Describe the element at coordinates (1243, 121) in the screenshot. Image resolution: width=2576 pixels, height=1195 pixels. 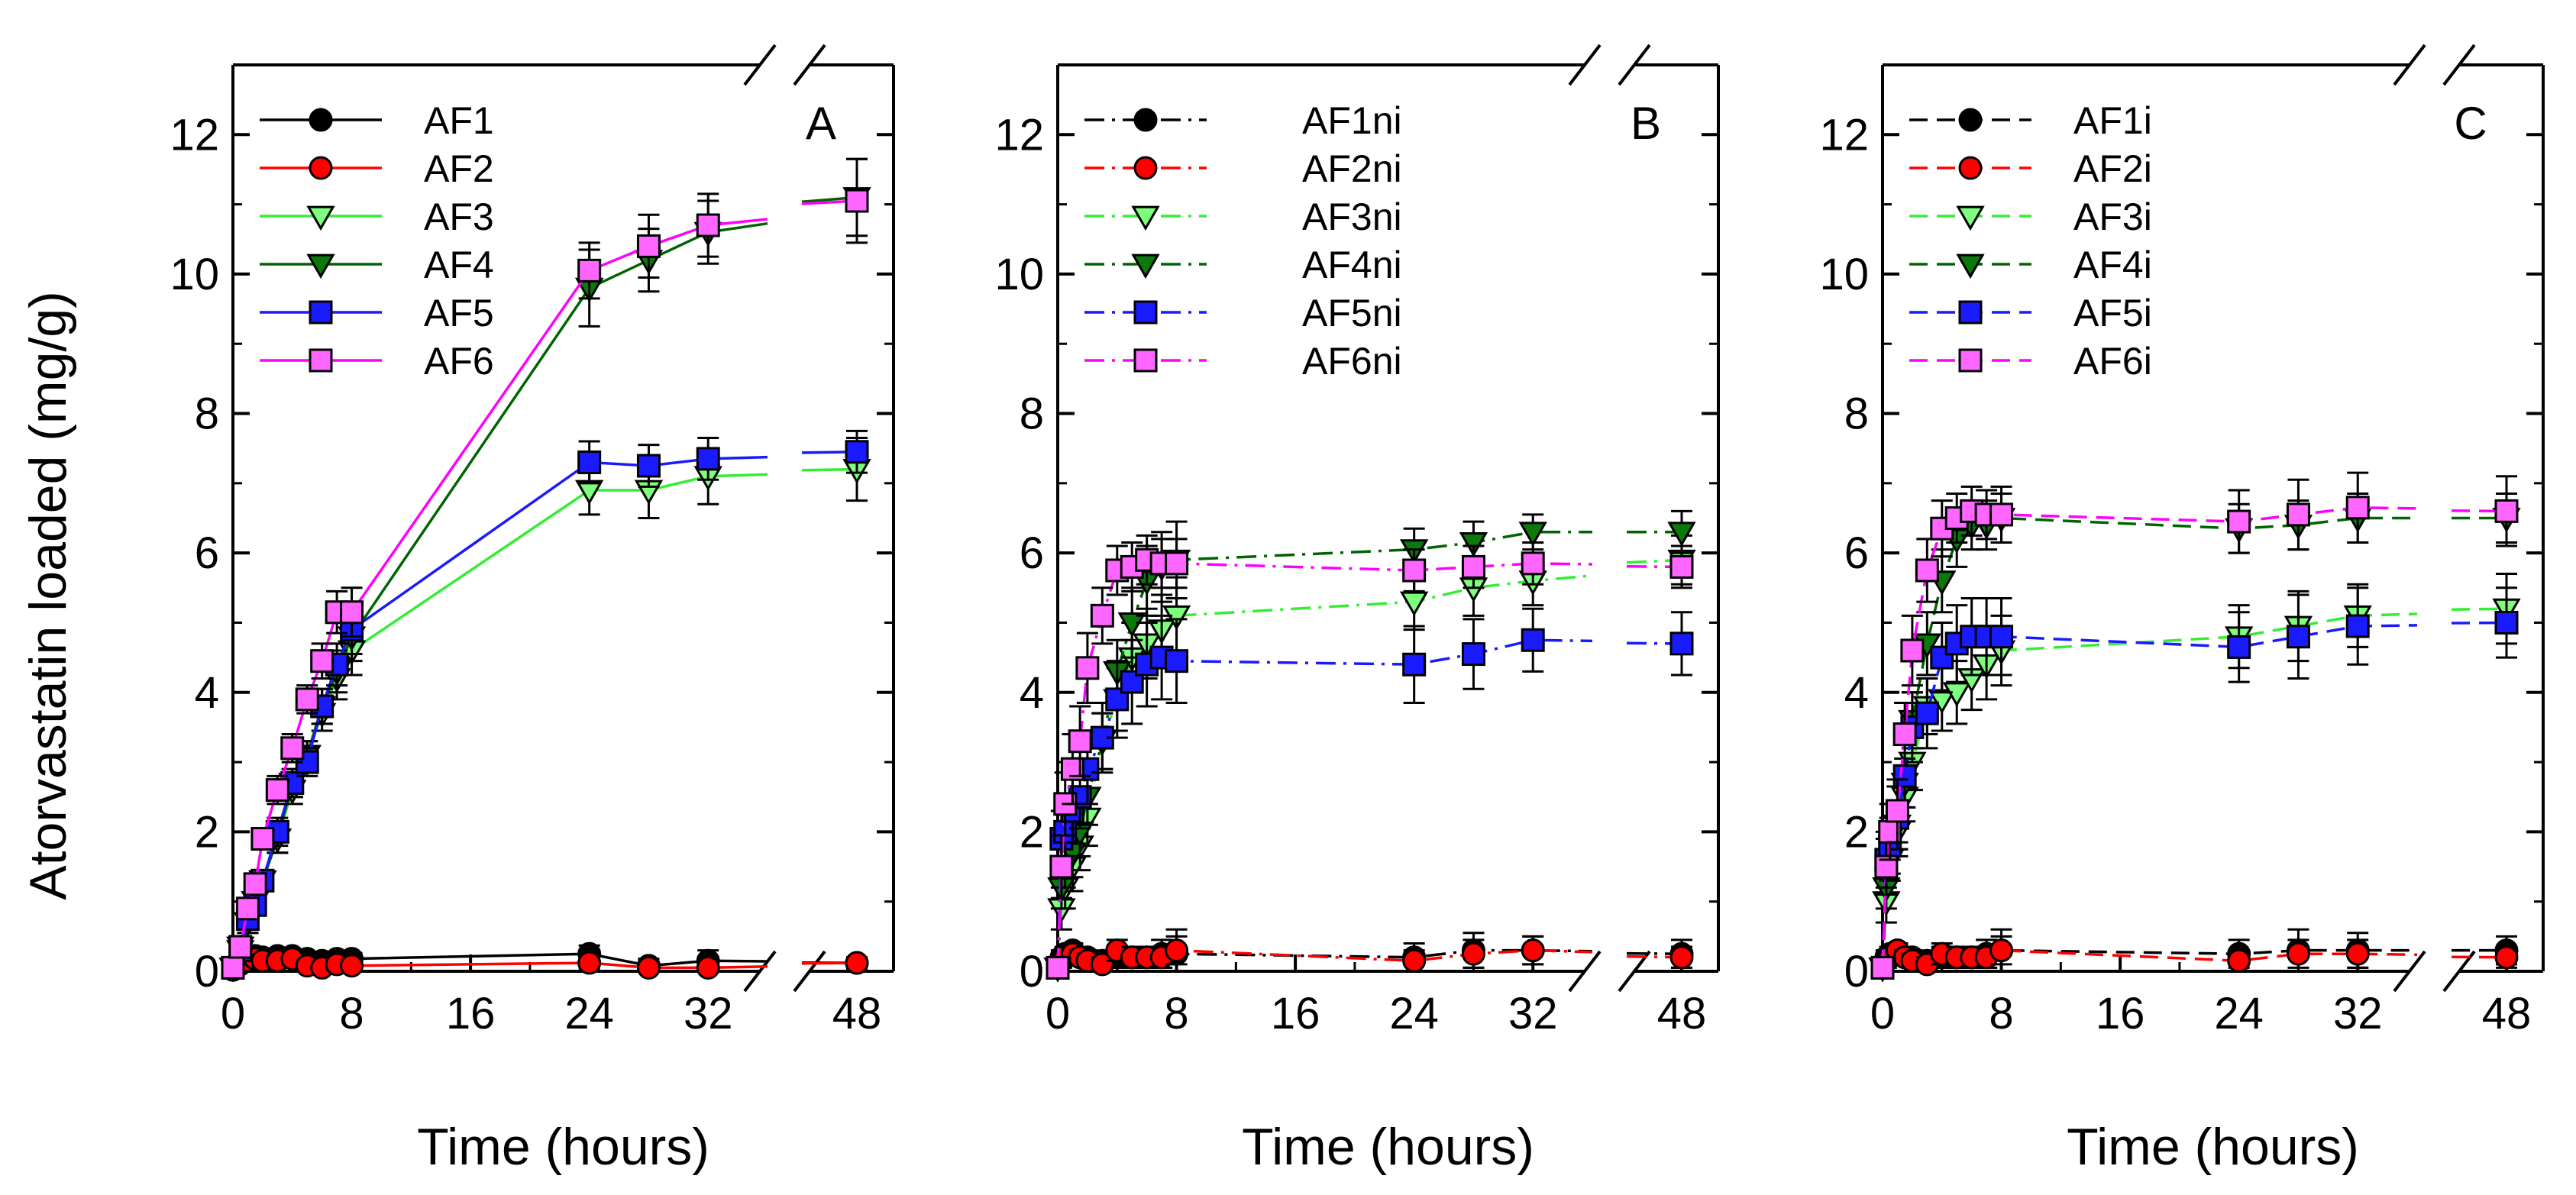
I see `legend-item: AF1ni` at that location.